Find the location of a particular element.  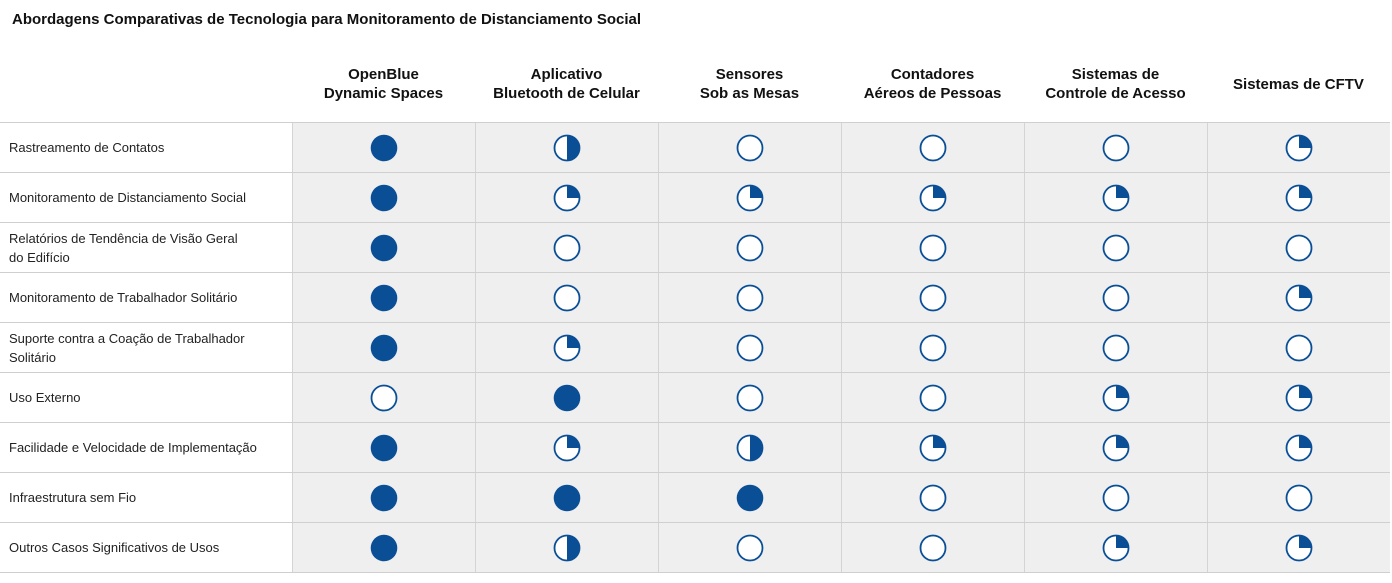

column-header: Aplicativo Bluetooth de Celular is located at coordinates (566, 84).